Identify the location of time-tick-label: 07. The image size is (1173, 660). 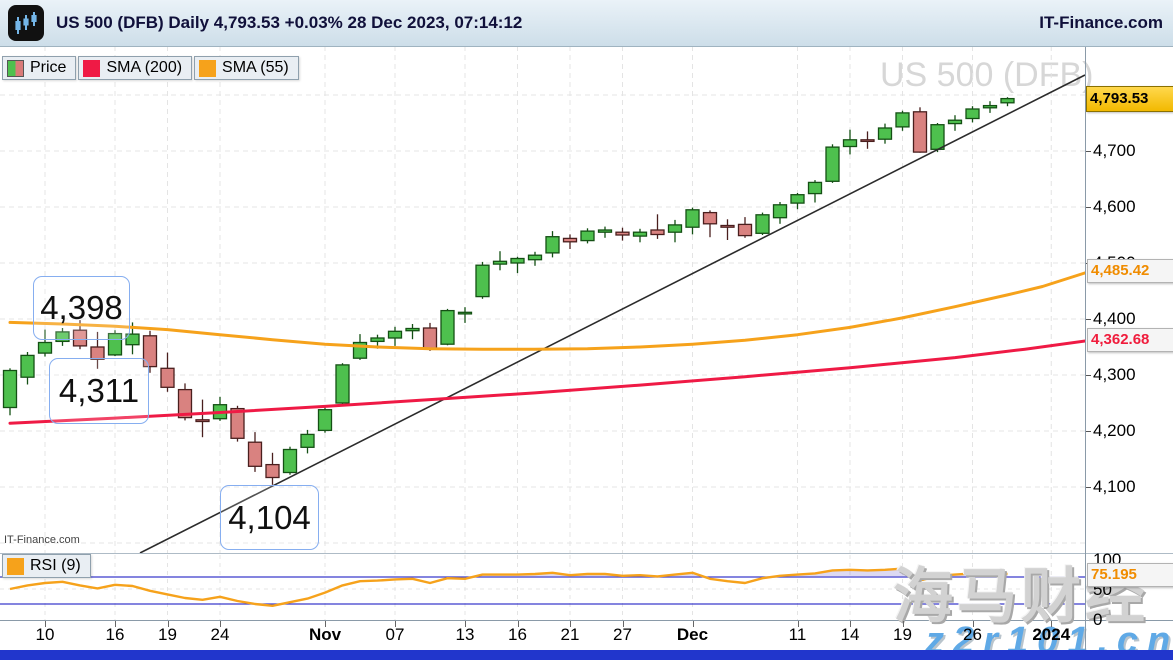
(395, 634).